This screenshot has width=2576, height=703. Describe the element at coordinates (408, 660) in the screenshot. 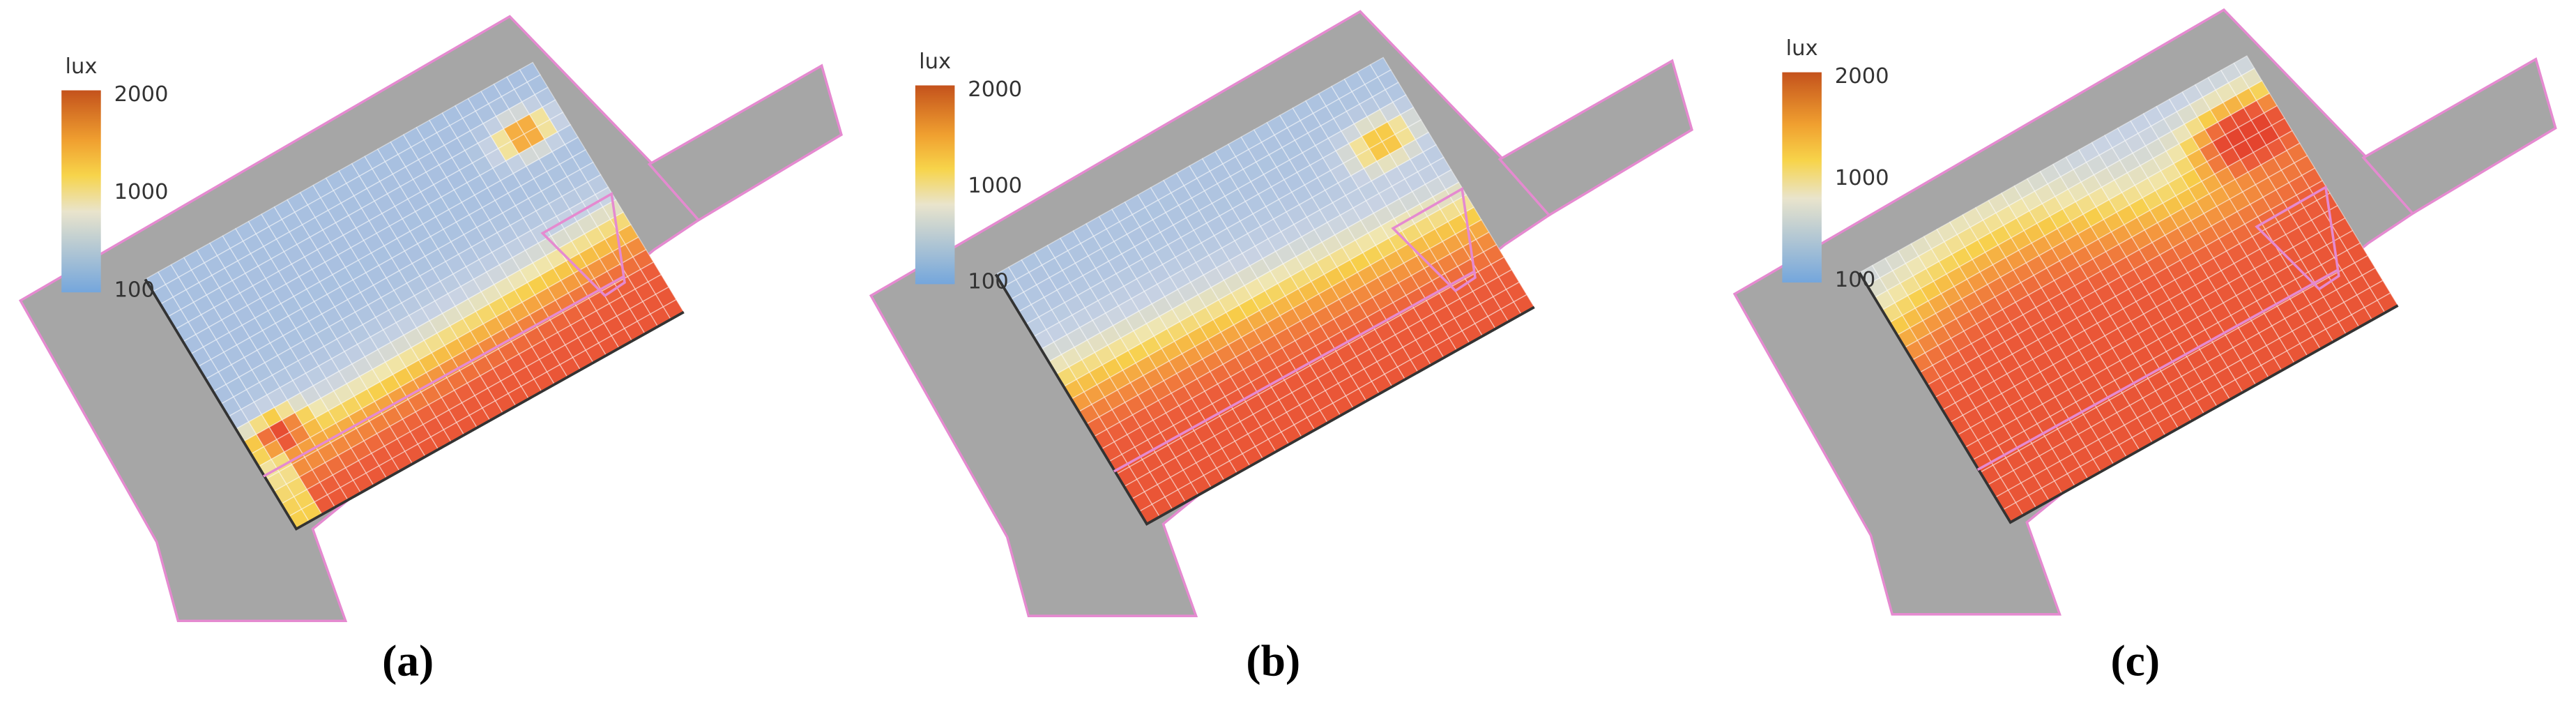

I see `panel-label: (a)` at that location.